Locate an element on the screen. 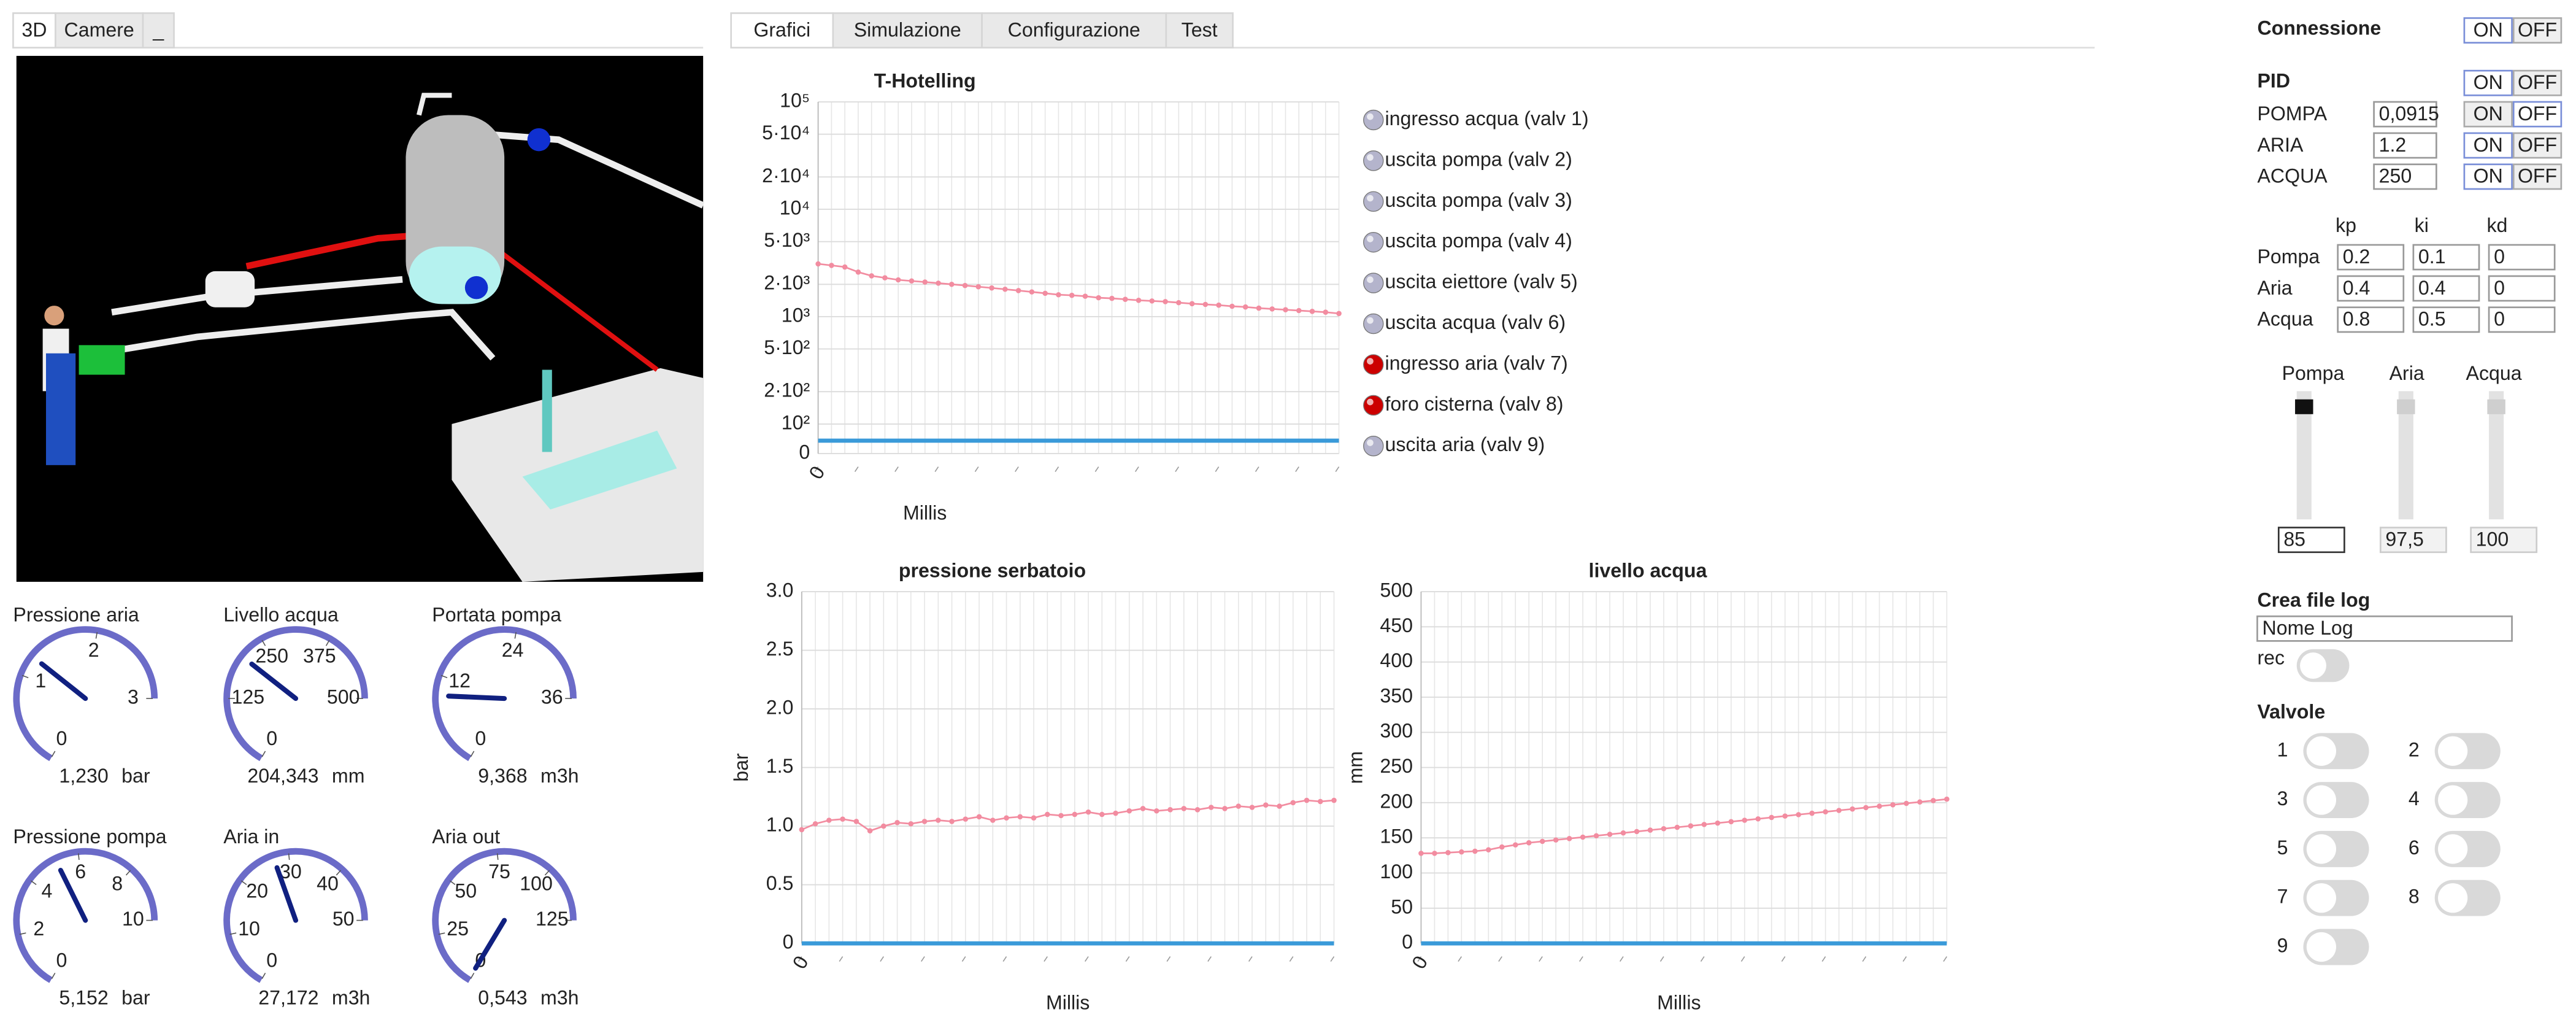  gain-label: Pompa is located at coordinates (2289, 256).